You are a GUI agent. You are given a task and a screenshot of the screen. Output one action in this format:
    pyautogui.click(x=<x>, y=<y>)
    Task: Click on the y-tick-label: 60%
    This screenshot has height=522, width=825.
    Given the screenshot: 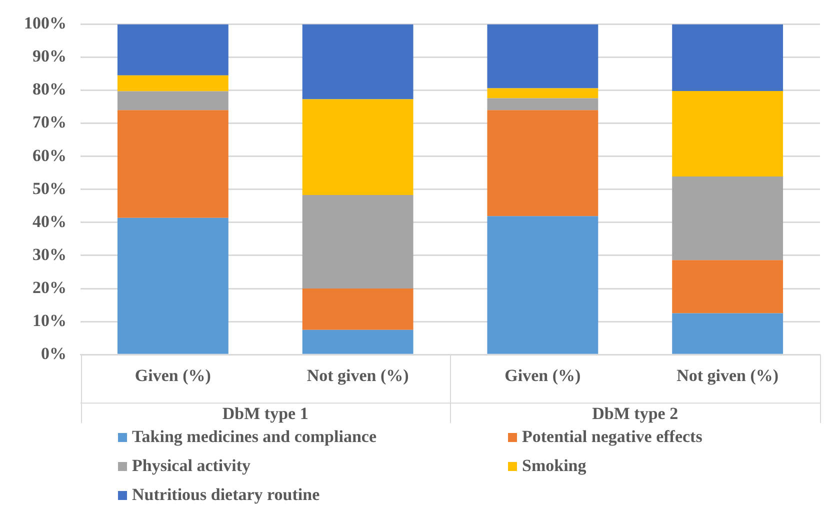 What is the action you would take?
    pyautogui.click(x=49, y=155)
    